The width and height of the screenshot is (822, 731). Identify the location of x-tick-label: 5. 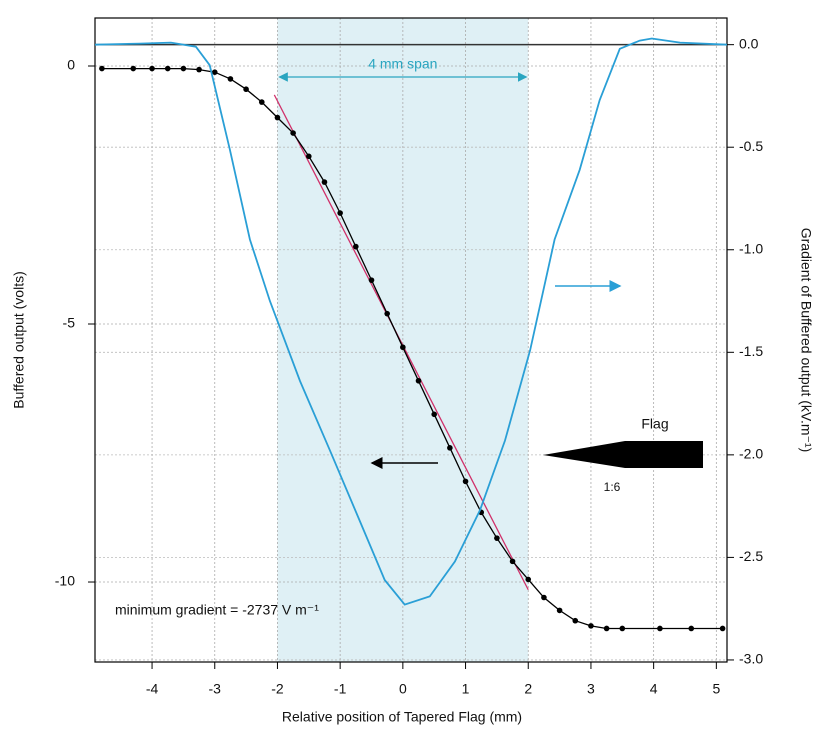
(716, 689).